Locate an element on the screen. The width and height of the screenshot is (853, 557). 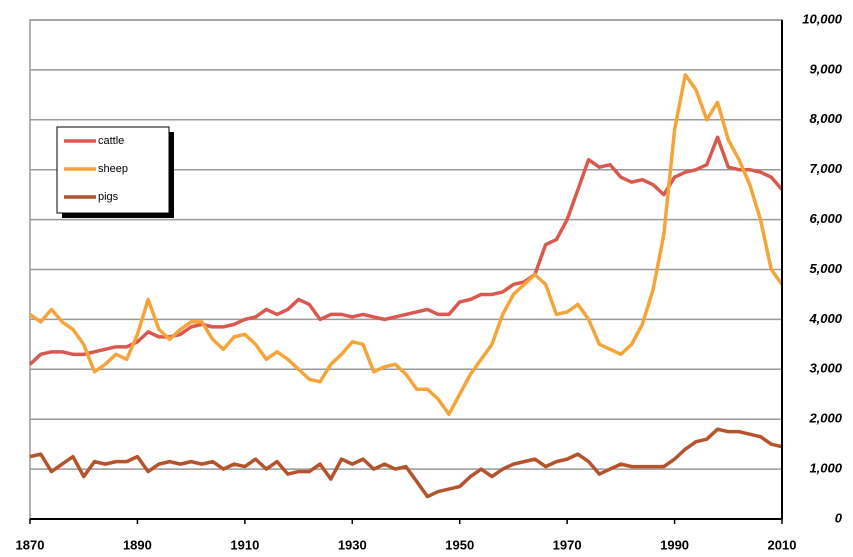
y-tick-label: 0 is located at coordinates (839, 517).